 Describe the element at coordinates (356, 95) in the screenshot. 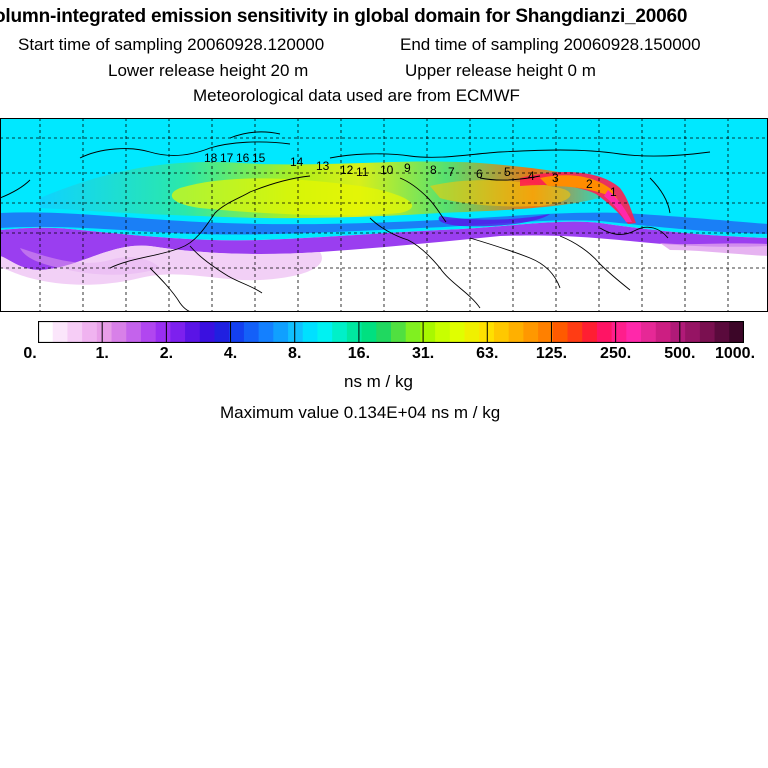

I see `met-data-label: Meteorological data used are from ECMWF` at that location.